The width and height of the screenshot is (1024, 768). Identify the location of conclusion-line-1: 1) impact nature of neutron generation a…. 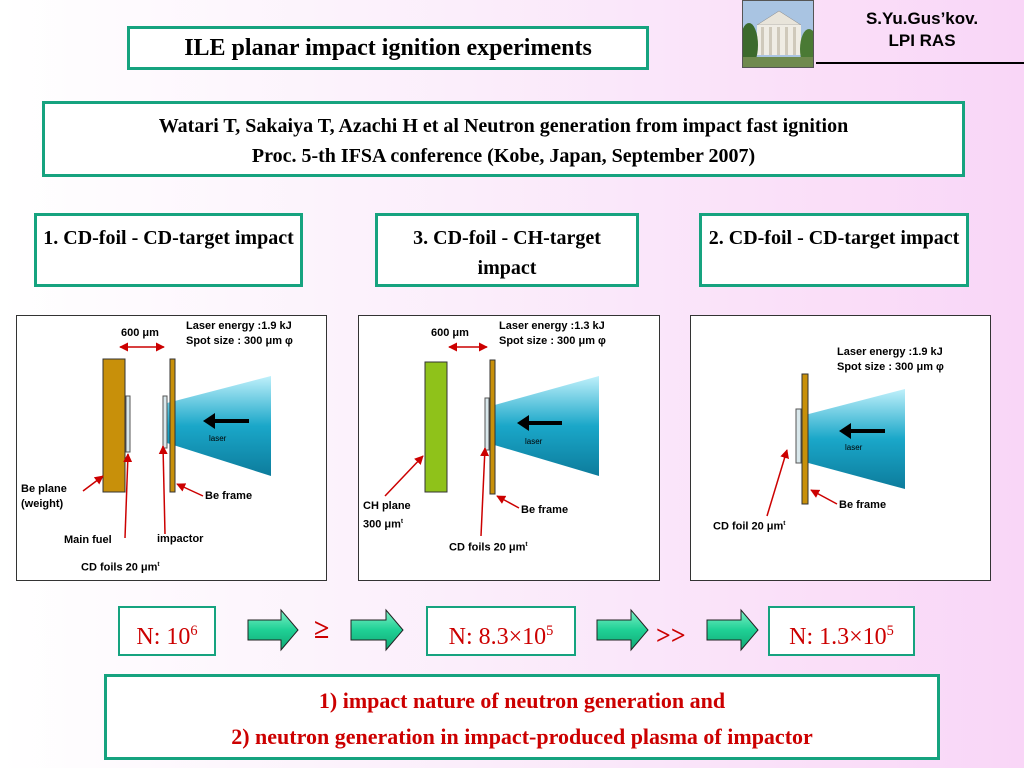
(522, 700).